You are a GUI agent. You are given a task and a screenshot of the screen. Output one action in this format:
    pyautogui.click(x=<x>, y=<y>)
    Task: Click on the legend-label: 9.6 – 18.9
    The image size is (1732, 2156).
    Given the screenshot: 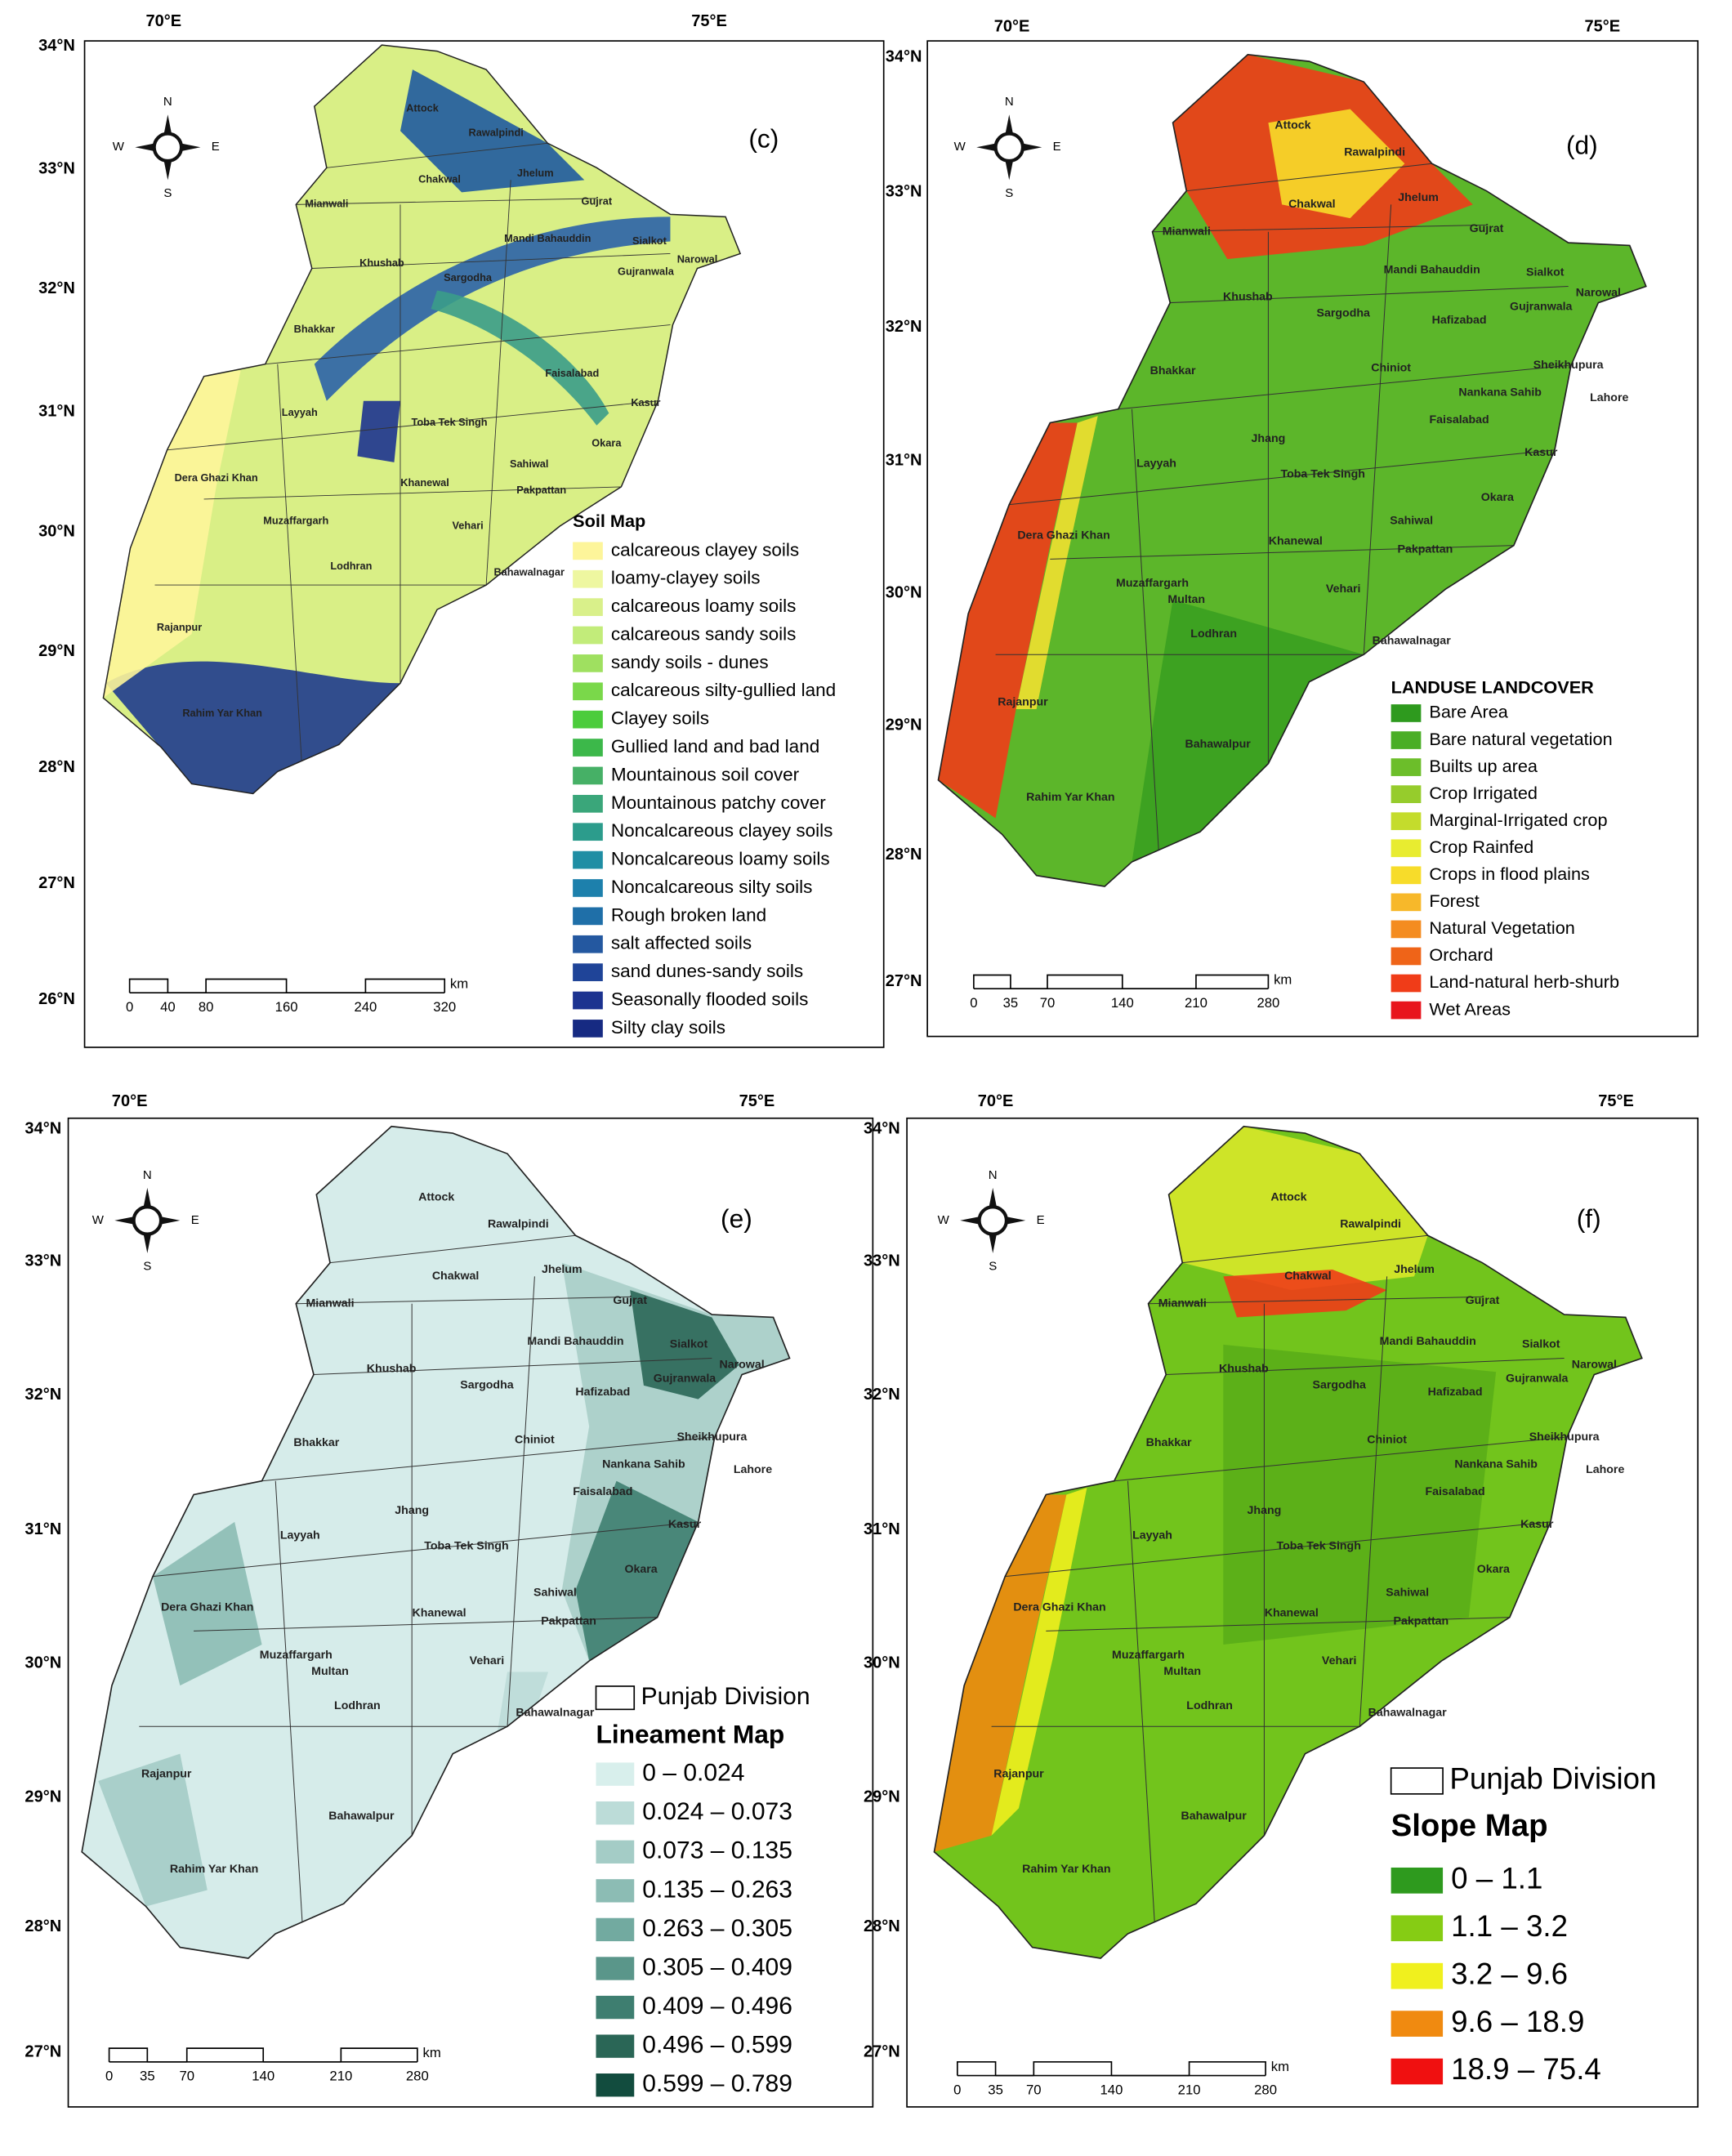 What is the action you would take?
    pyautogui.click(x=1518, y=2022)
    